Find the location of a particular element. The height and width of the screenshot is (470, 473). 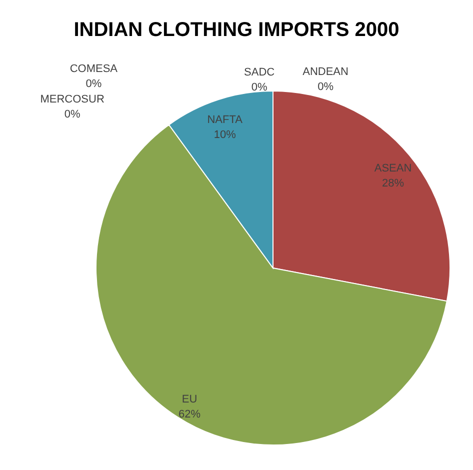

slice-label: ASEAN is located at coordinates (393, 168).